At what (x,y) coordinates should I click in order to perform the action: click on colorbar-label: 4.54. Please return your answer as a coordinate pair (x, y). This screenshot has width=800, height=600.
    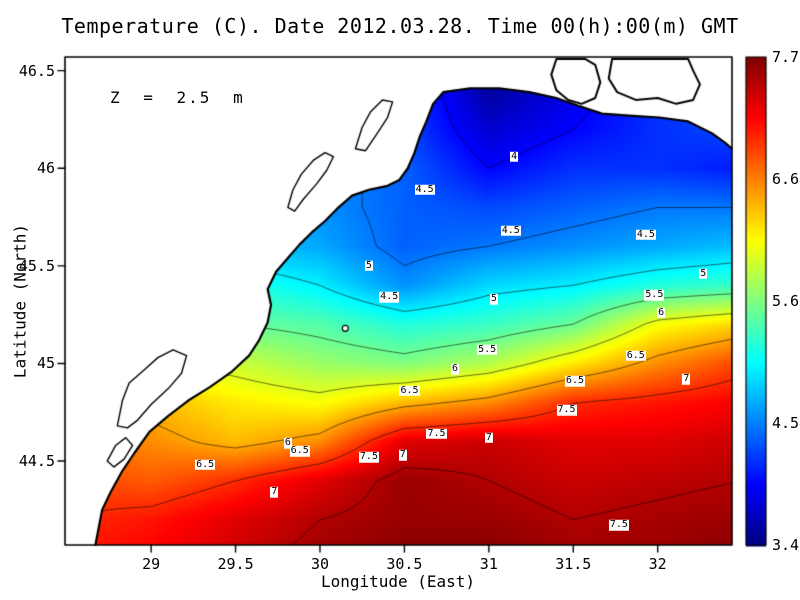
    Looking at the image, I should click on (786, 423).